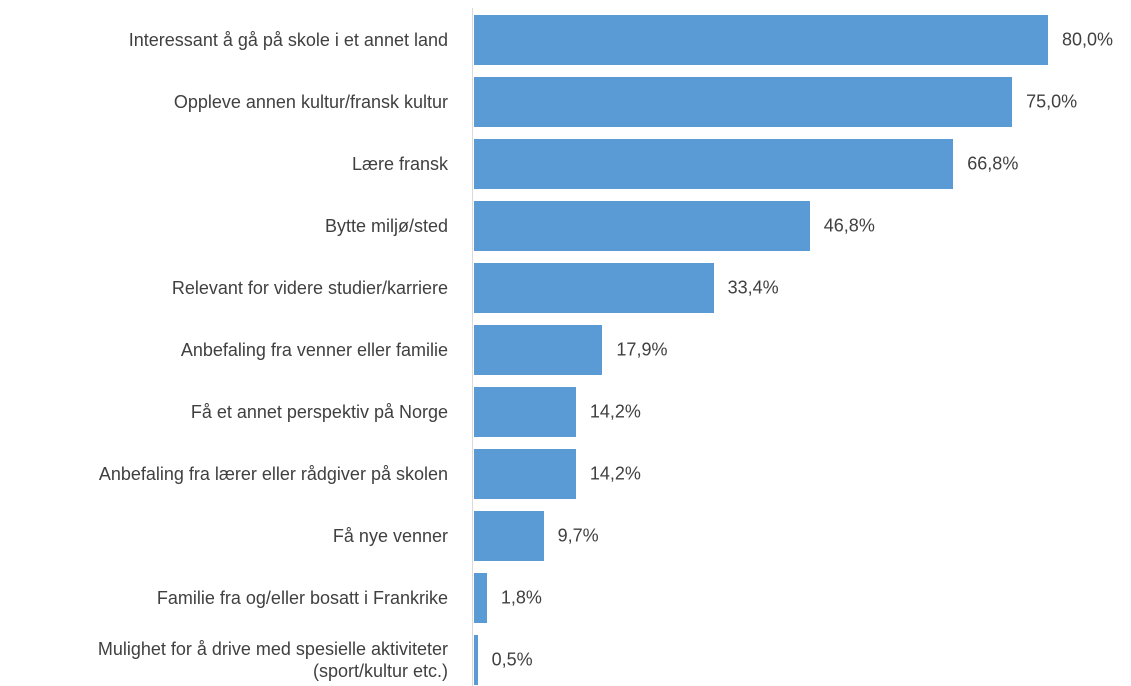 The height and width of the screenshot is (686, 1131). I want to click on axis-line, so click(472, 347).